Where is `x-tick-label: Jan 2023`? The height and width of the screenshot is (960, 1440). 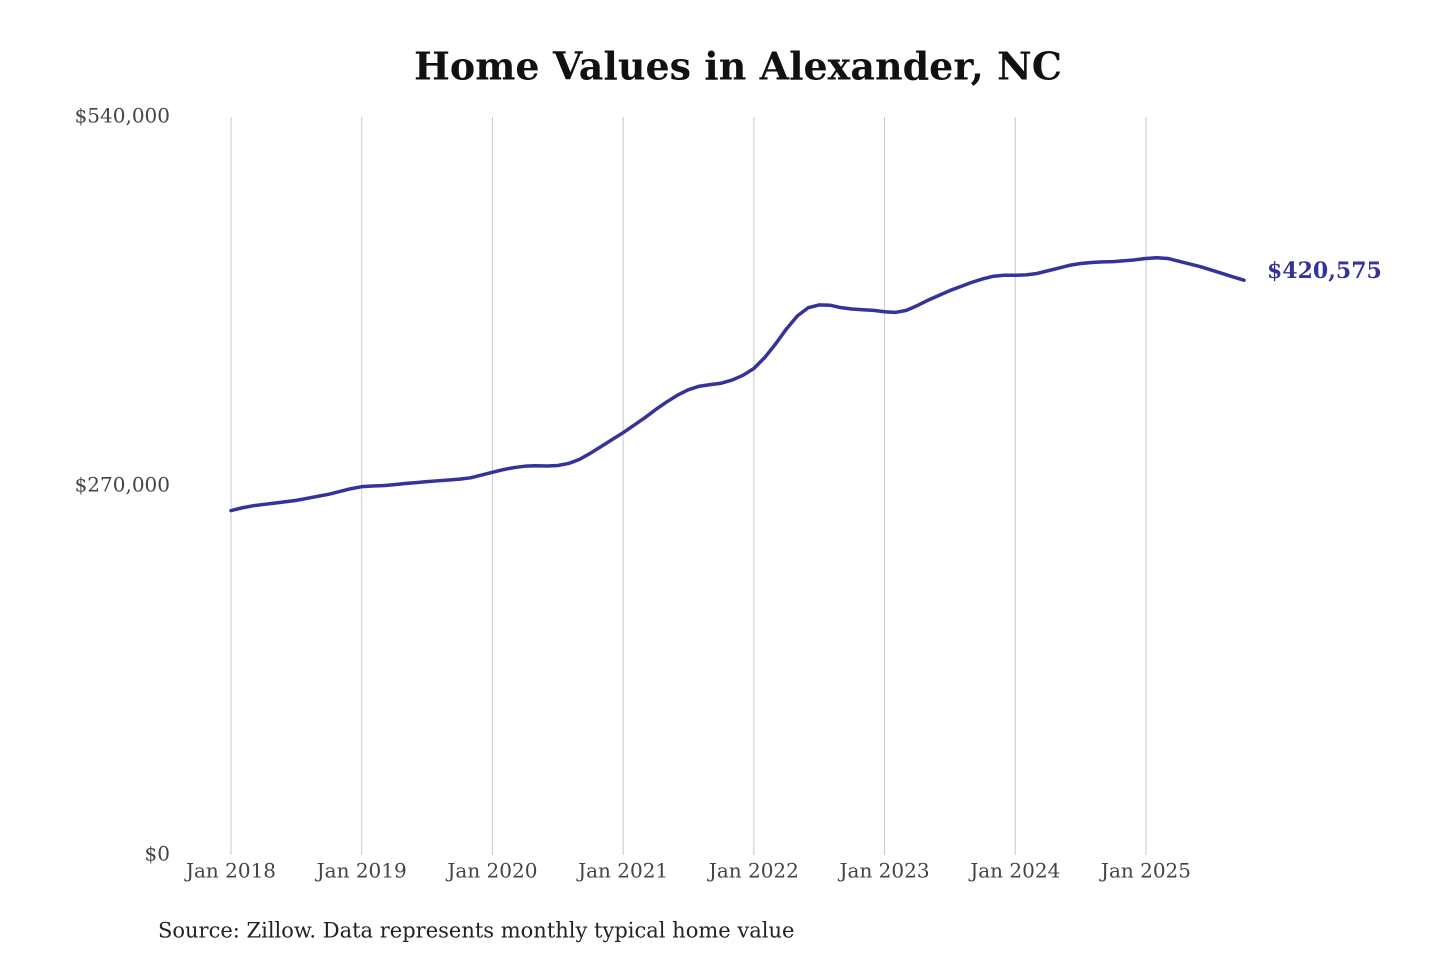
x-tick-label: Jan 2023 is located at coordinates (884, 871).